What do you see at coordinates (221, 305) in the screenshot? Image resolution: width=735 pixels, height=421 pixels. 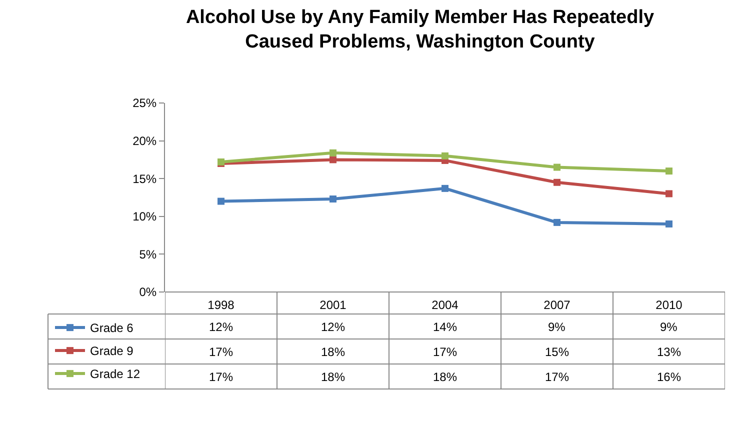 I see `x-tick-label: 1998` at bounding box center [221, 305].